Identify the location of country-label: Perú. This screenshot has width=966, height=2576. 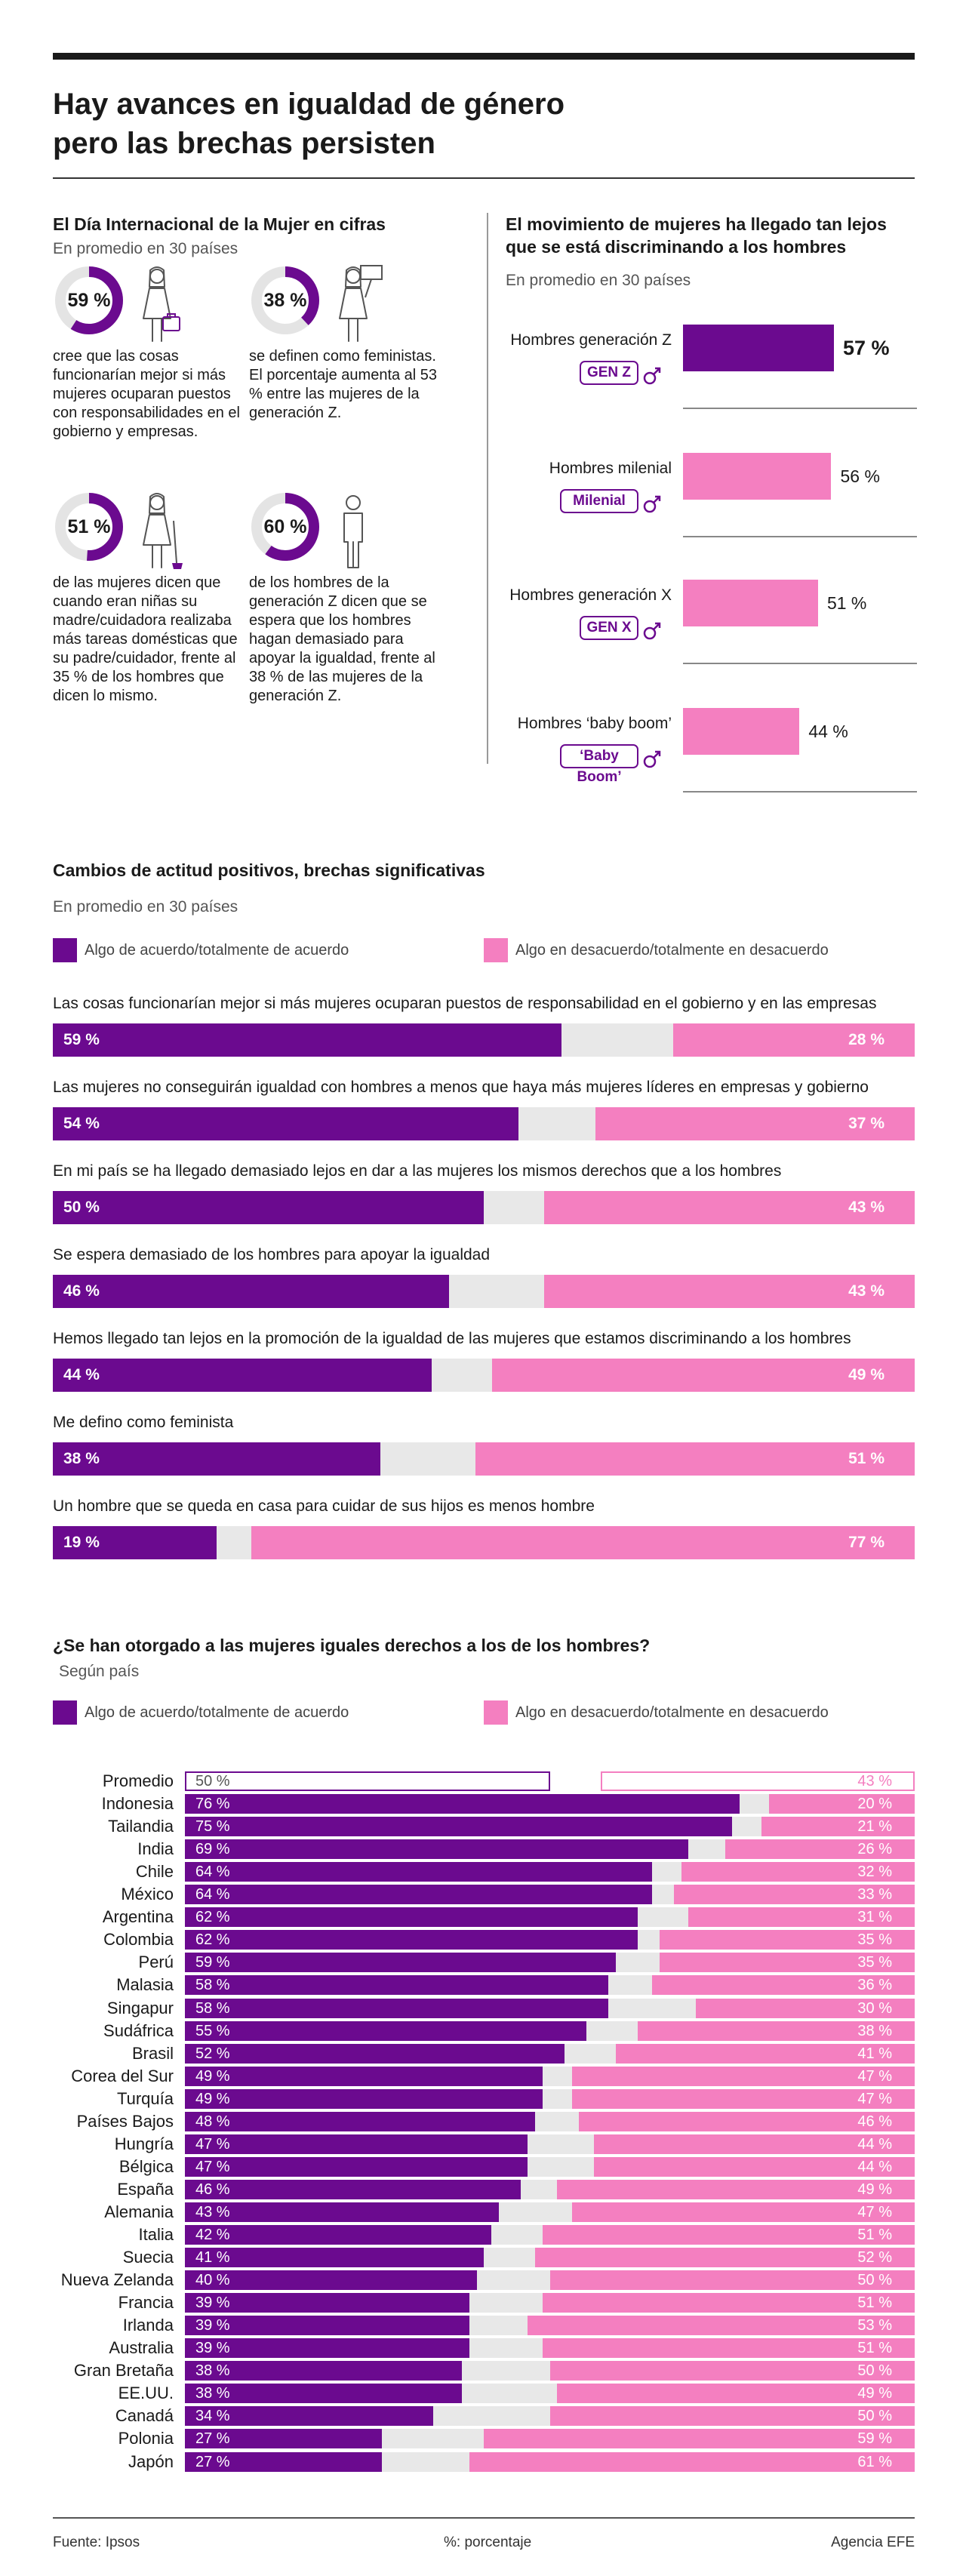
(156, 1962).